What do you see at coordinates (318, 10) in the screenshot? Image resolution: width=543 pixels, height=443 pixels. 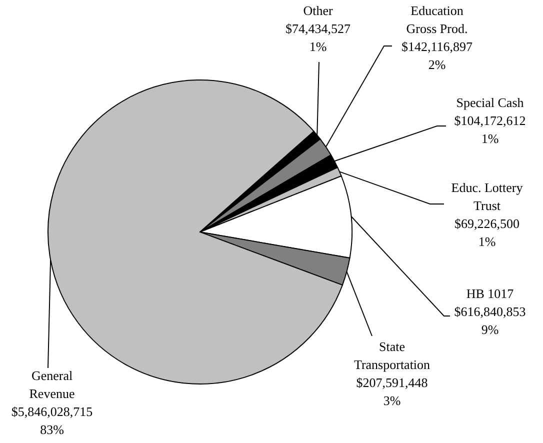 I see `slice-label: Other` at bounding box center [318, 10].